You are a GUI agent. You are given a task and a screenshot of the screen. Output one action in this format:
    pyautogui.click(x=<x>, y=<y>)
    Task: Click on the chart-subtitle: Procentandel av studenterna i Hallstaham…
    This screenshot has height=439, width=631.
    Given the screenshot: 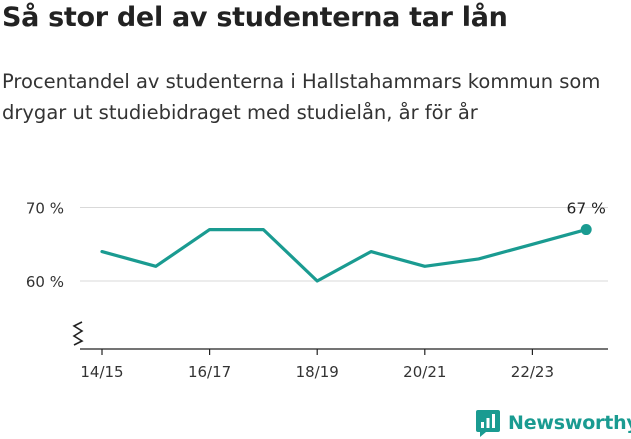 What is the action you would take?
    pyautogui.click(x=301, y=97)
    